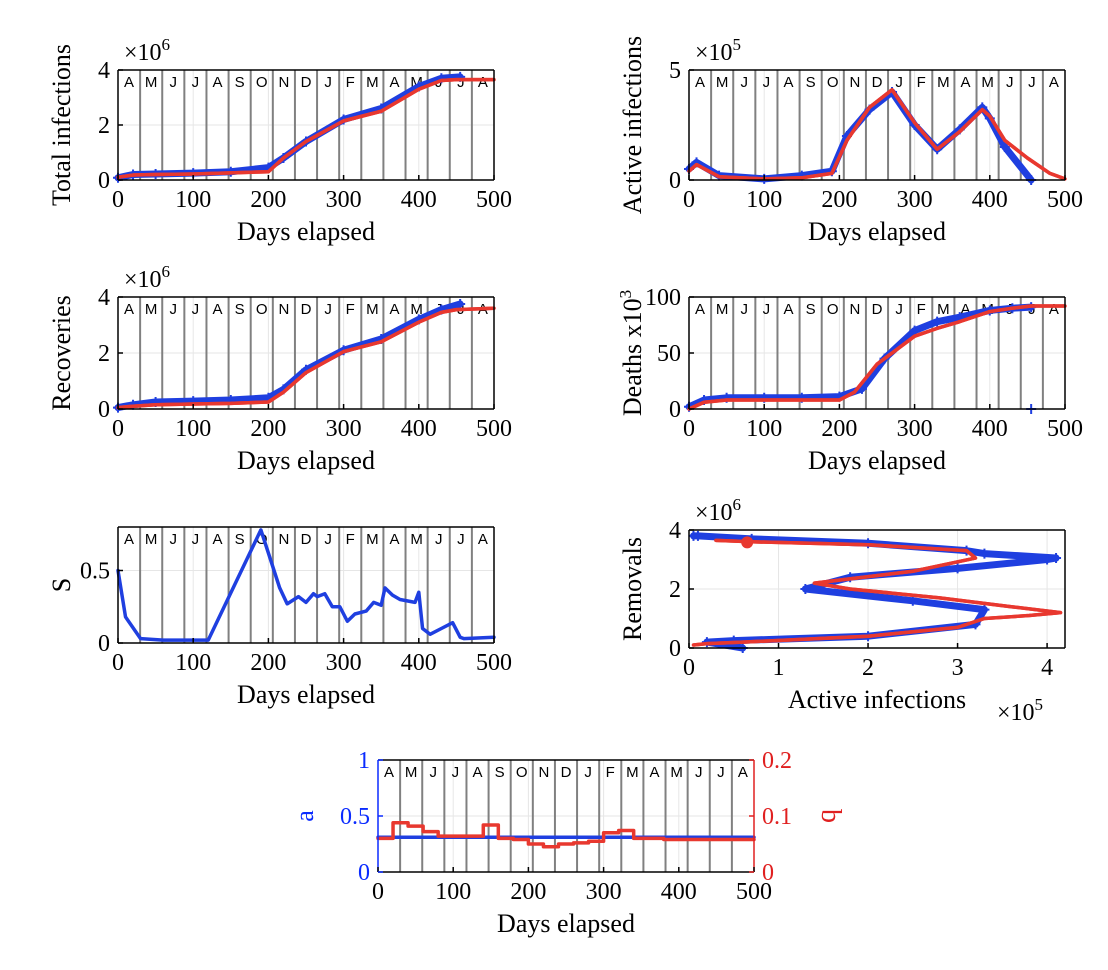 Image resolution: width=1108 pixels, height=970 pixels. Describe the element at coordinates (61, 585) in the screenshot. I see `y-axis-label: S` at that location.